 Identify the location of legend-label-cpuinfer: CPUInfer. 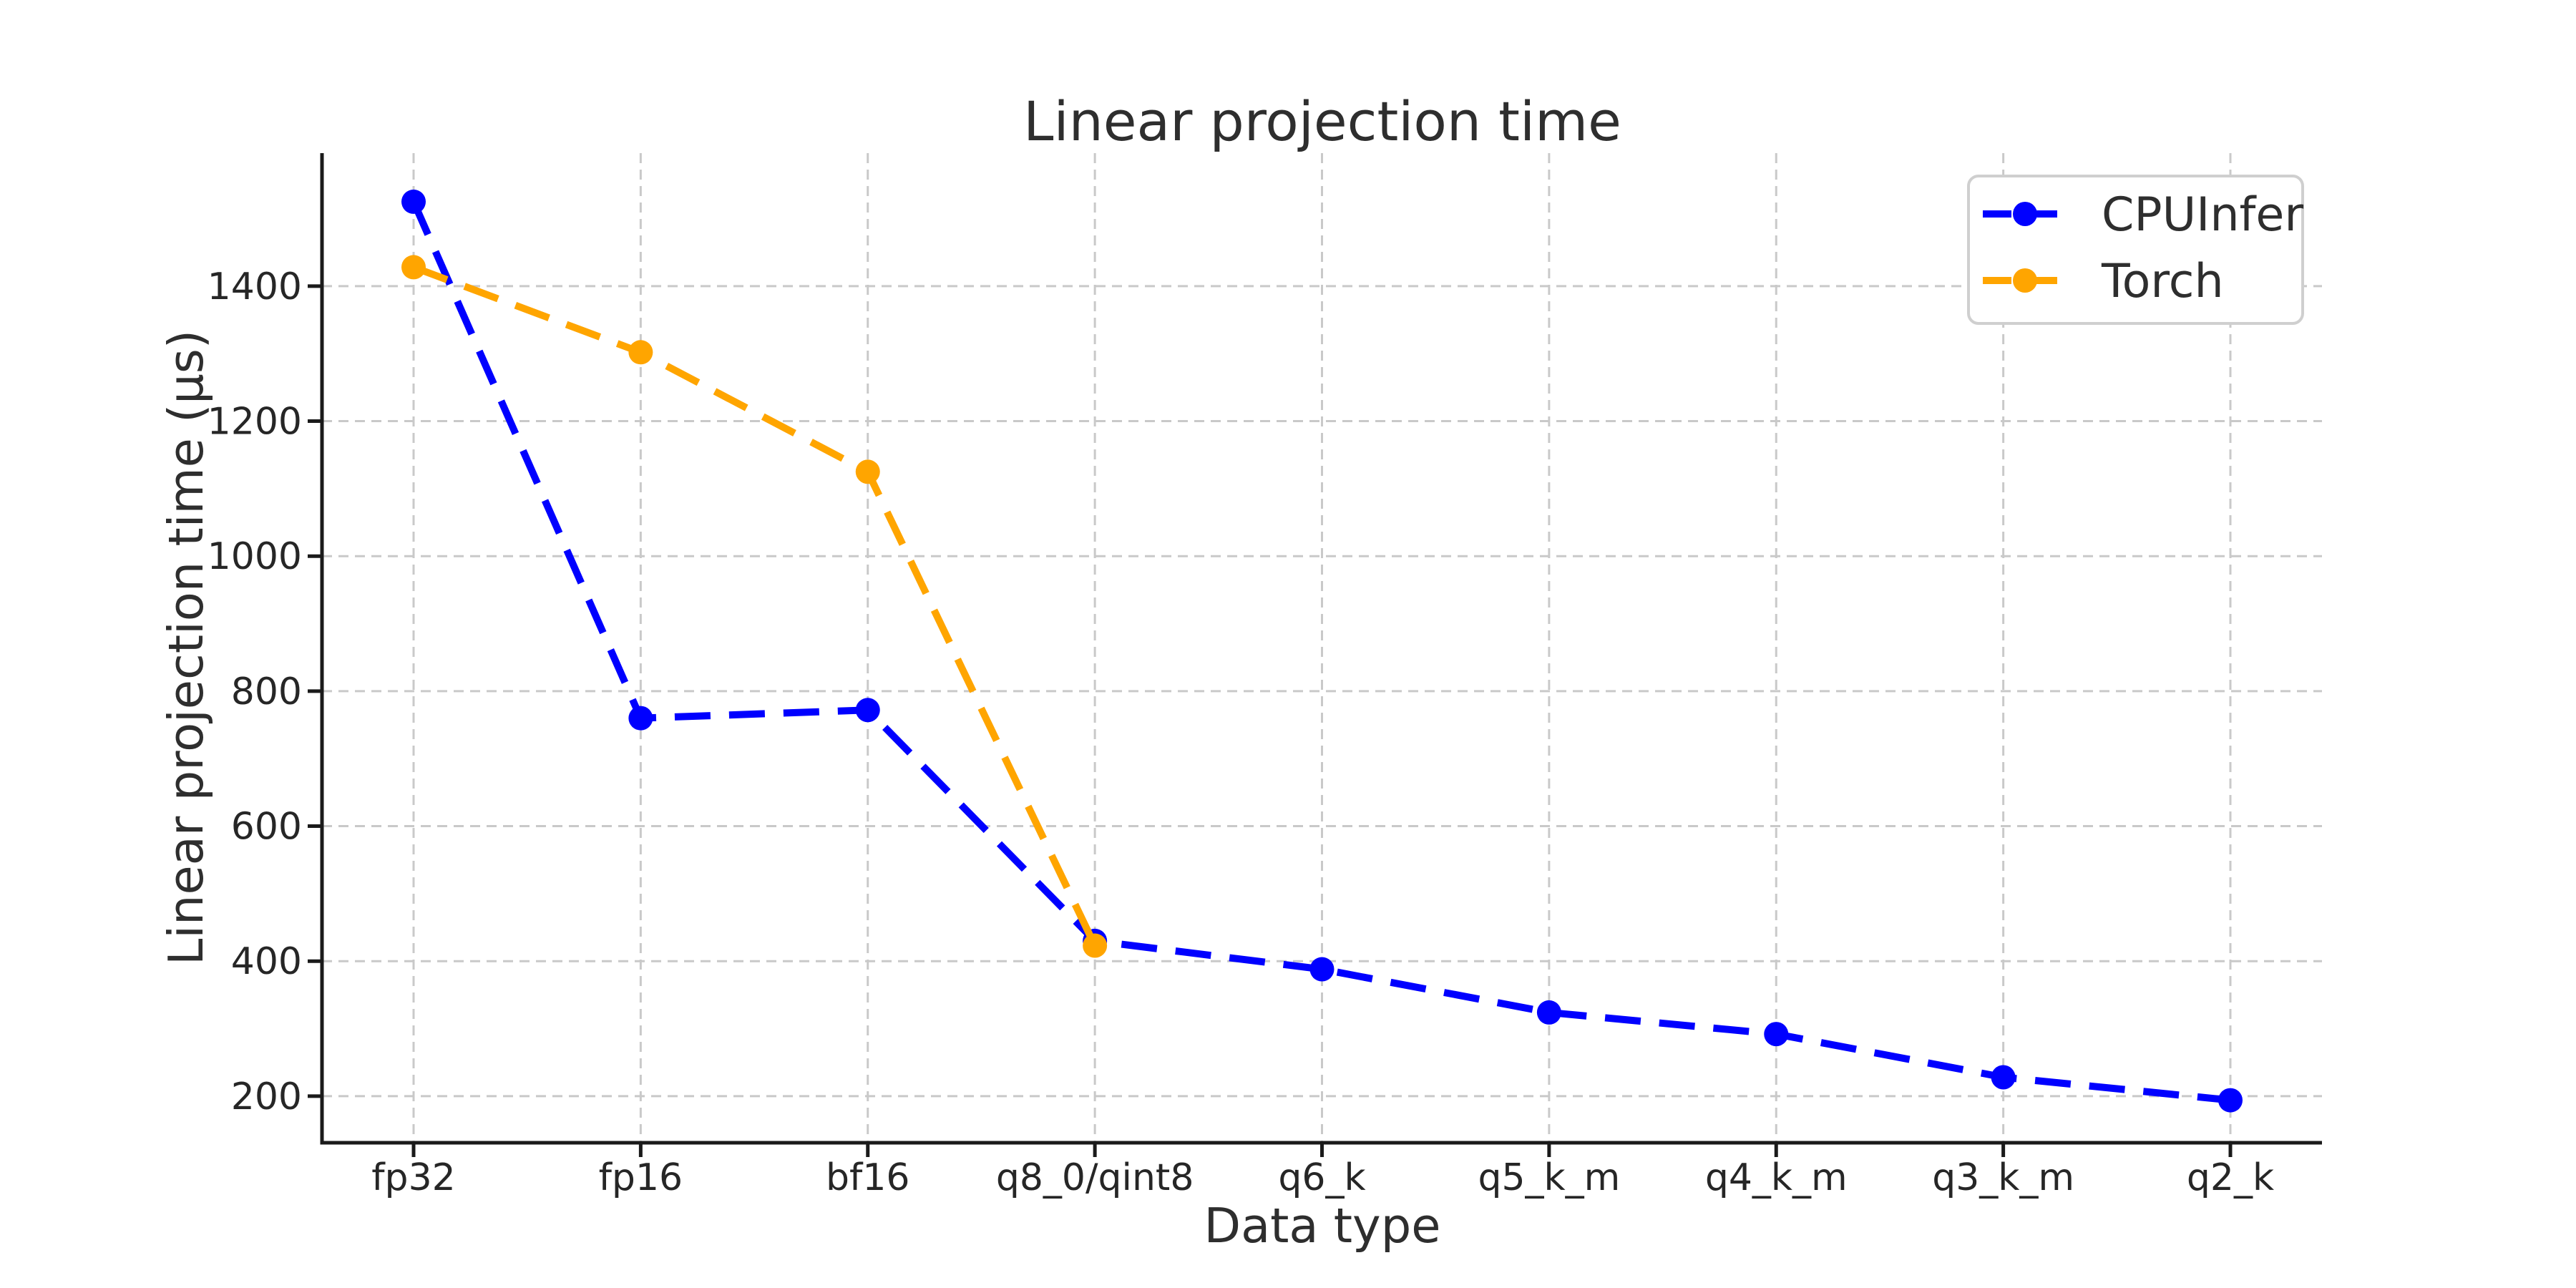
(2202, 215).